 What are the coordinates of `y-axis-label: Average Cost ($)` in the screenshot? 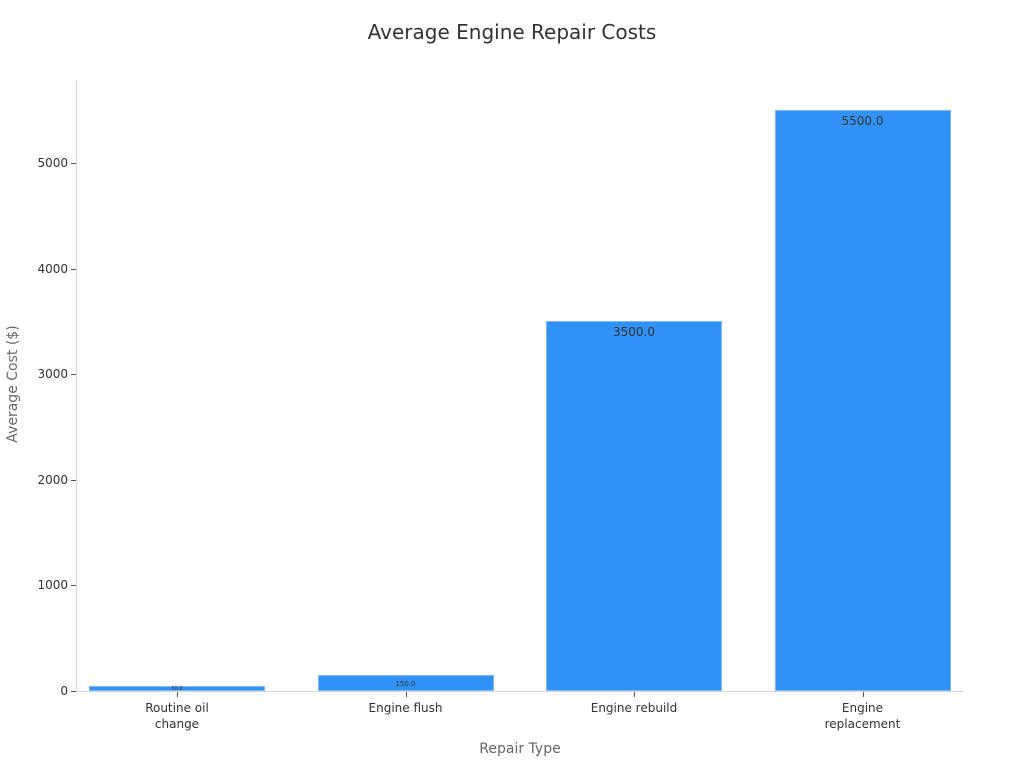 It's located at (13, 384).